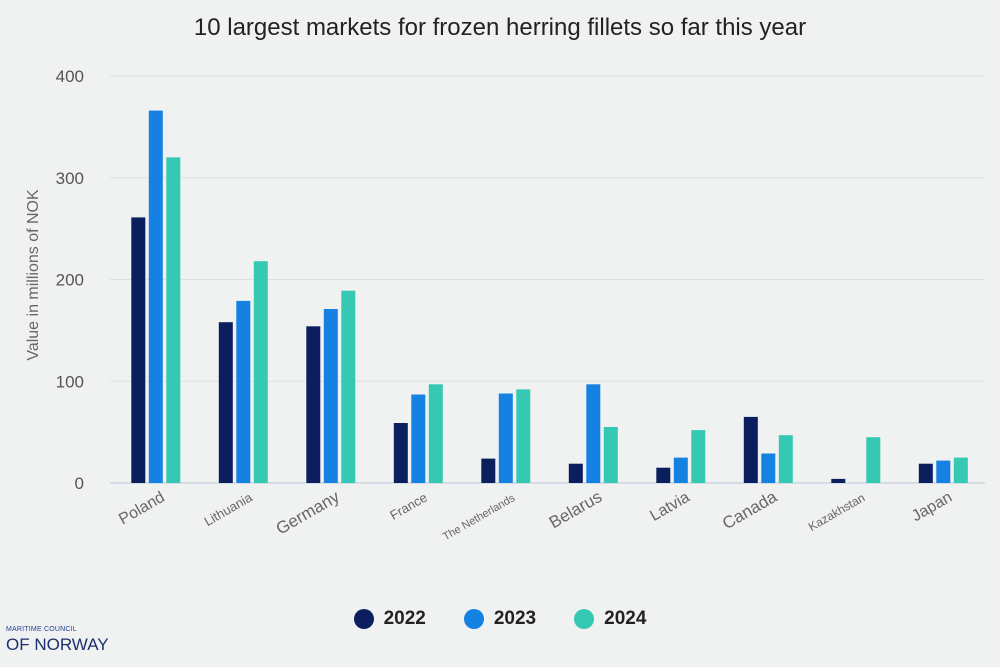  I want to click on brand-line-2: OF NORWAY, so click(57, 644).